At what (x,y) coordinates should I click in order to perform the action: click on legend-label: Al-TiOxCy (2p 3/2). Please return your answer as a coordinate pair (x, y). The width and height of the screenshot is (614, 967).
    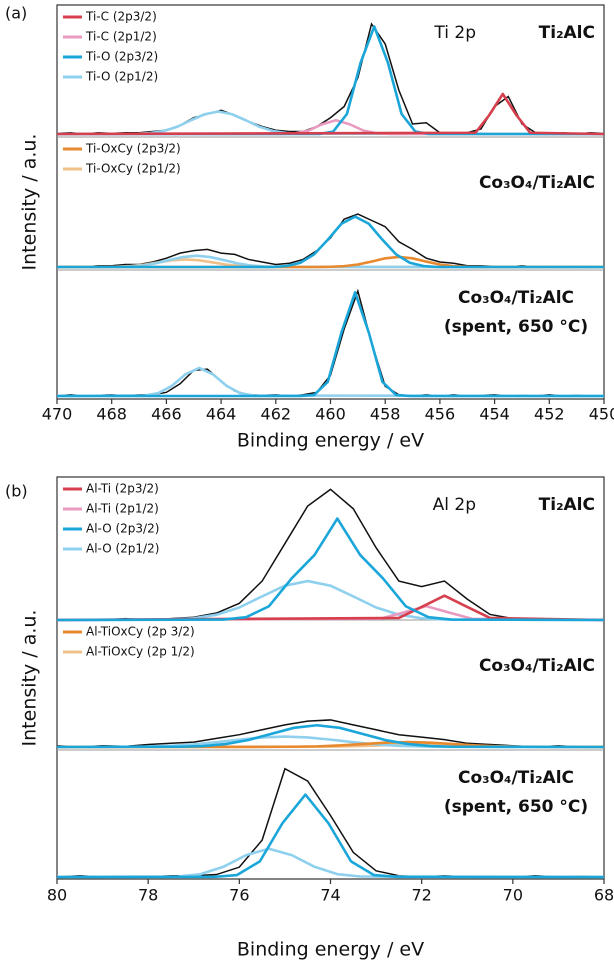
    Looking at the image, I should click on (140, 632).